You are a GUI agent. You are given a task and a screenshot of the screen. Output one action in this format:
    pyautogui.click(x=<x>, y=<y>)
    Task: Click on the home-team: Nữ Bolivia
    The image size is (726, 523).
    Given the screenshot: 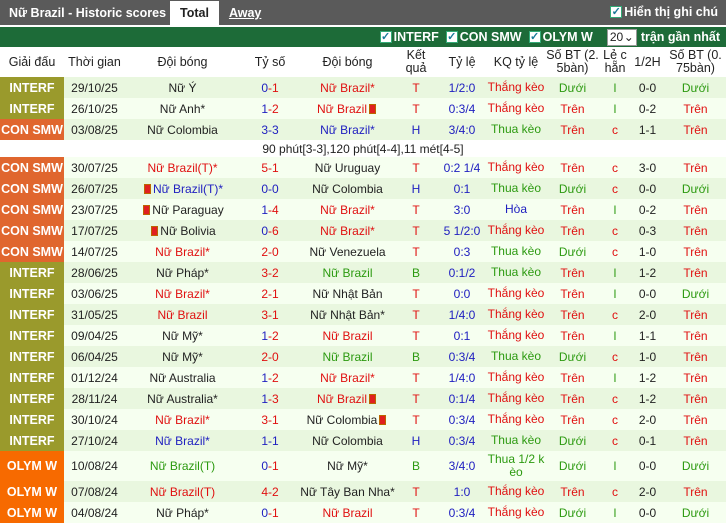 What is the action you would take?
    pyautogui.click(x=182, y=230)
    